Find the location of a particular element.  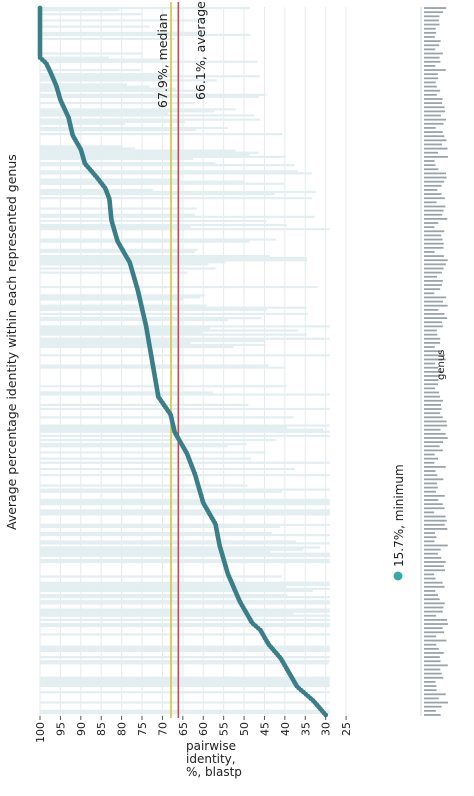

x-tick-label: 80 is located at coordinates (122, 729).